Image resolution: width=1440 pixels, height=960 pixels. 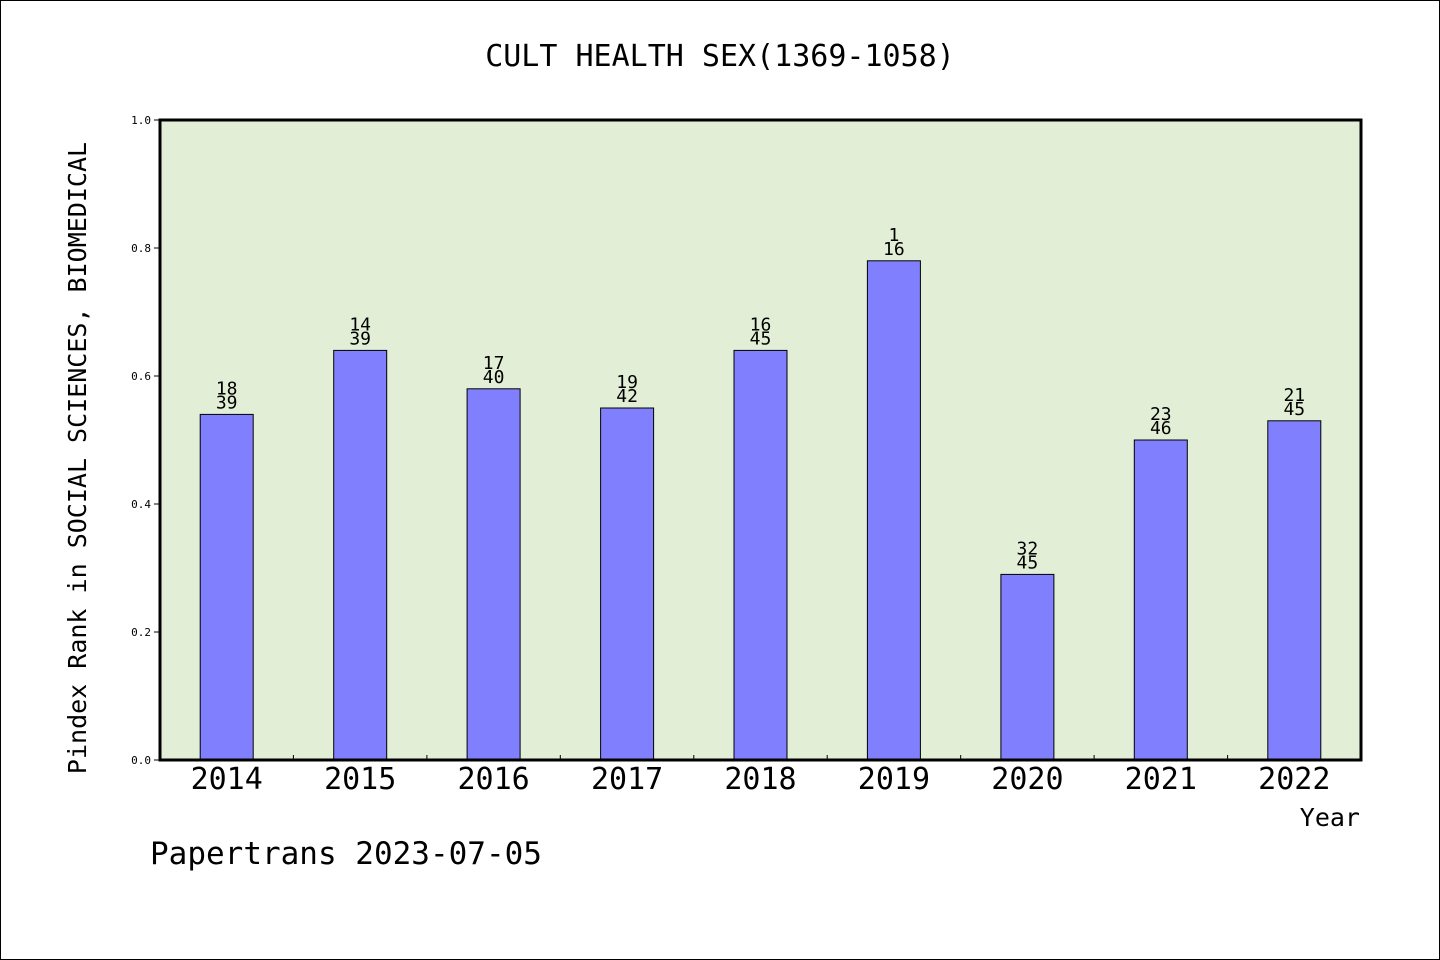 What do you see at coordinates (760, 555) in the screenshot?
I see `bar-2018` at bounding box center [760, 555].